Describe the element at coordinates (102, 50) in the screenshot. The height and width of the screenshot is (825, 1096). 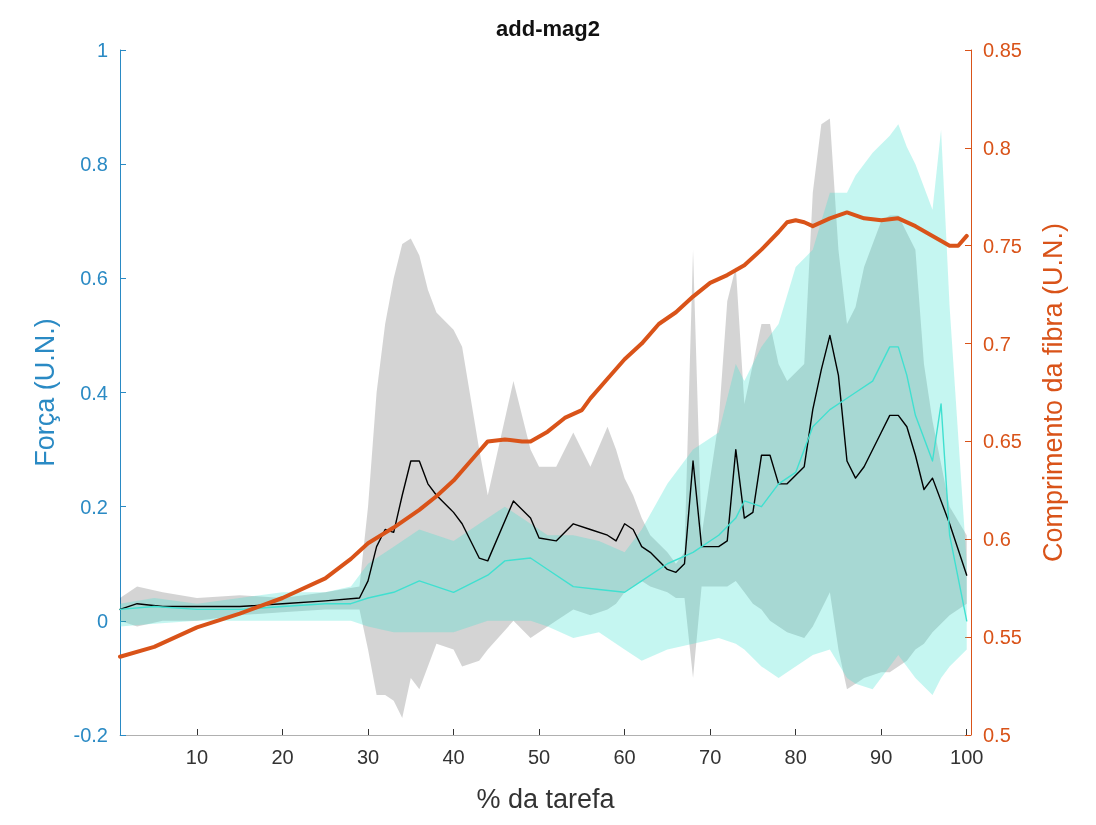
I see `y-tick-label: 1` at that location.